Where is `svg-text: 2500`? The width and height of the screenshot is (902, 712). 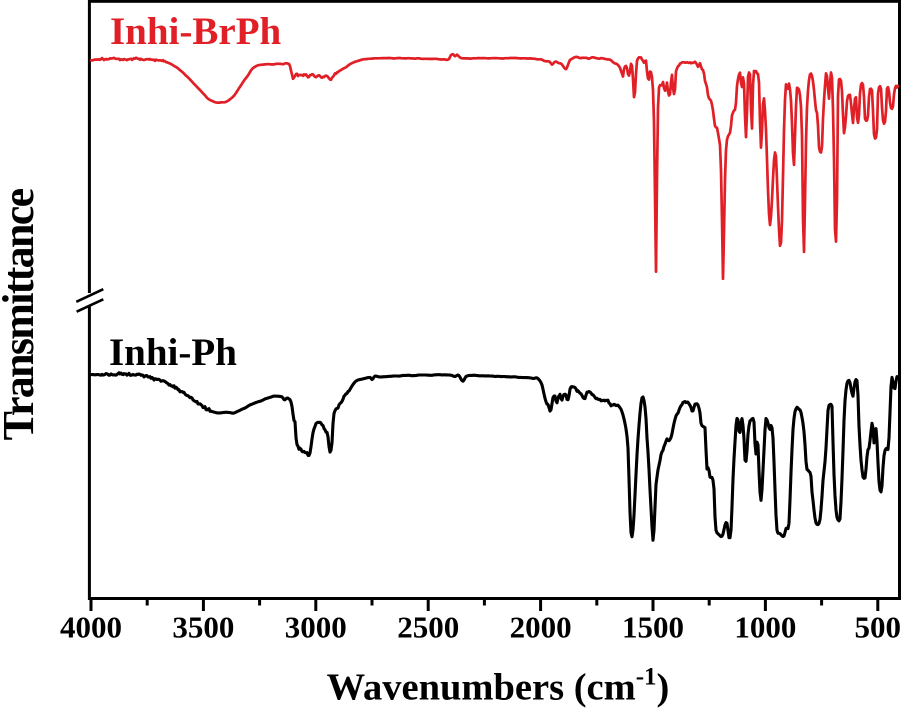
svg-text: 2500 is located at coordinates (428, 627).